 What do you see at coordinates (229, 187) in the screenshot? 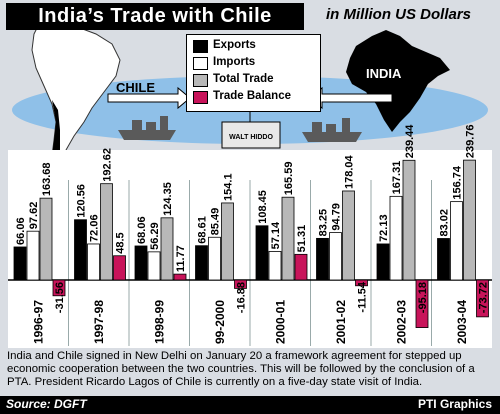
I see `data-label-total-trade-99-2000: 154.1` at bounding box center [229, 187].